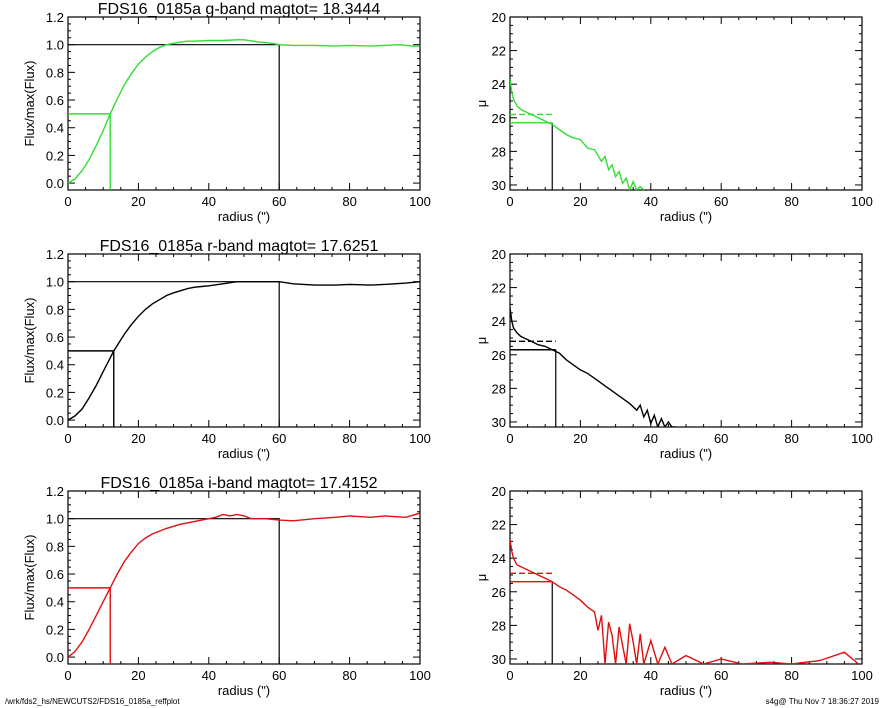  I want to click on panel-g-surface-brightness: 0 20 40 60 80 100 20 22 24 26 28 30 radius (") μ, so click(673, 117).